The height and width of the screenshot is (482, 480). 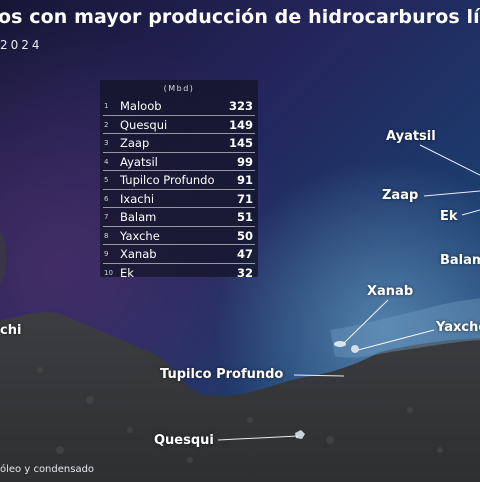 What do you see at coordinates (137, 198) in the screenshot?
I see `field-name: Ixachi` at bounding box center [137, 198].